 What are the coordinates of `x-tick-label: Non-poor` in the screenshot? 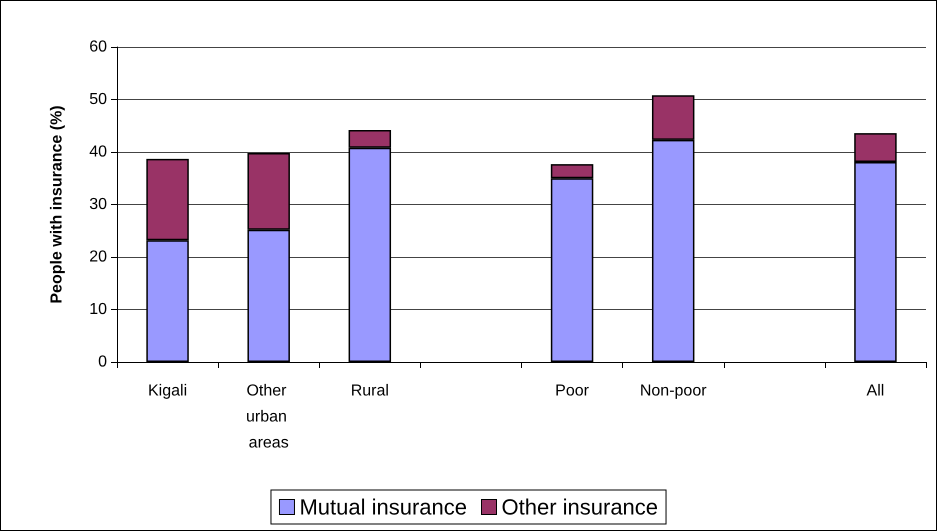 It's located at (674, 391).